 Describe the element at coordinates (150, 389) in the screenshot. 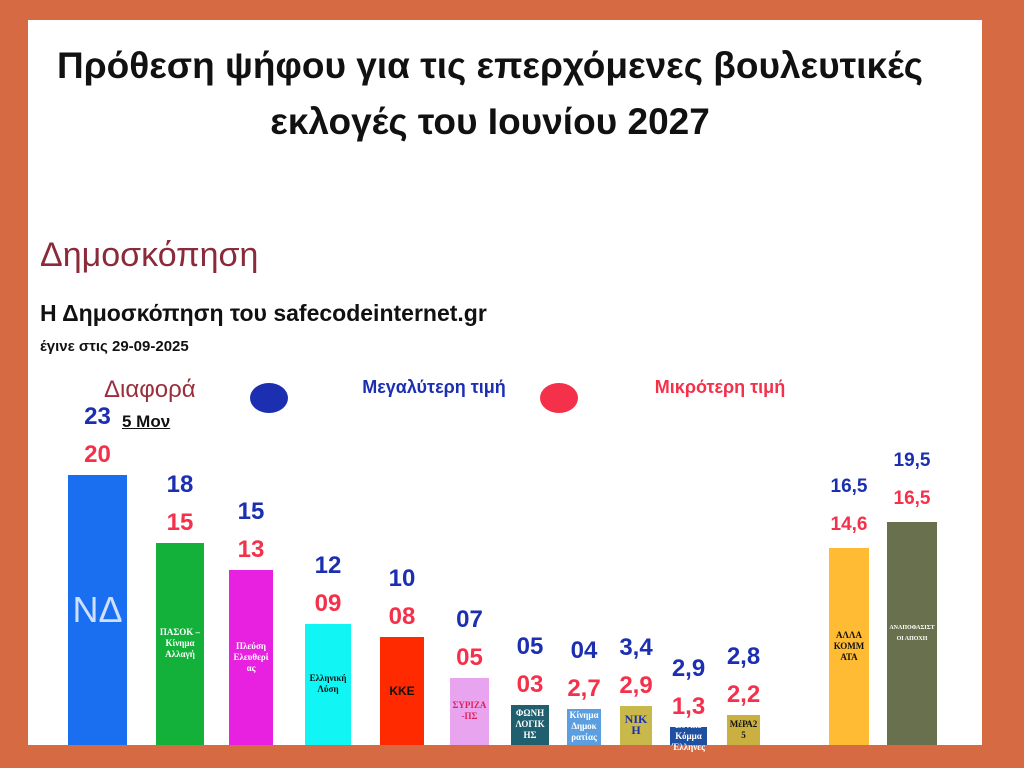

I see `difference-label: Διαφορά` at that location.